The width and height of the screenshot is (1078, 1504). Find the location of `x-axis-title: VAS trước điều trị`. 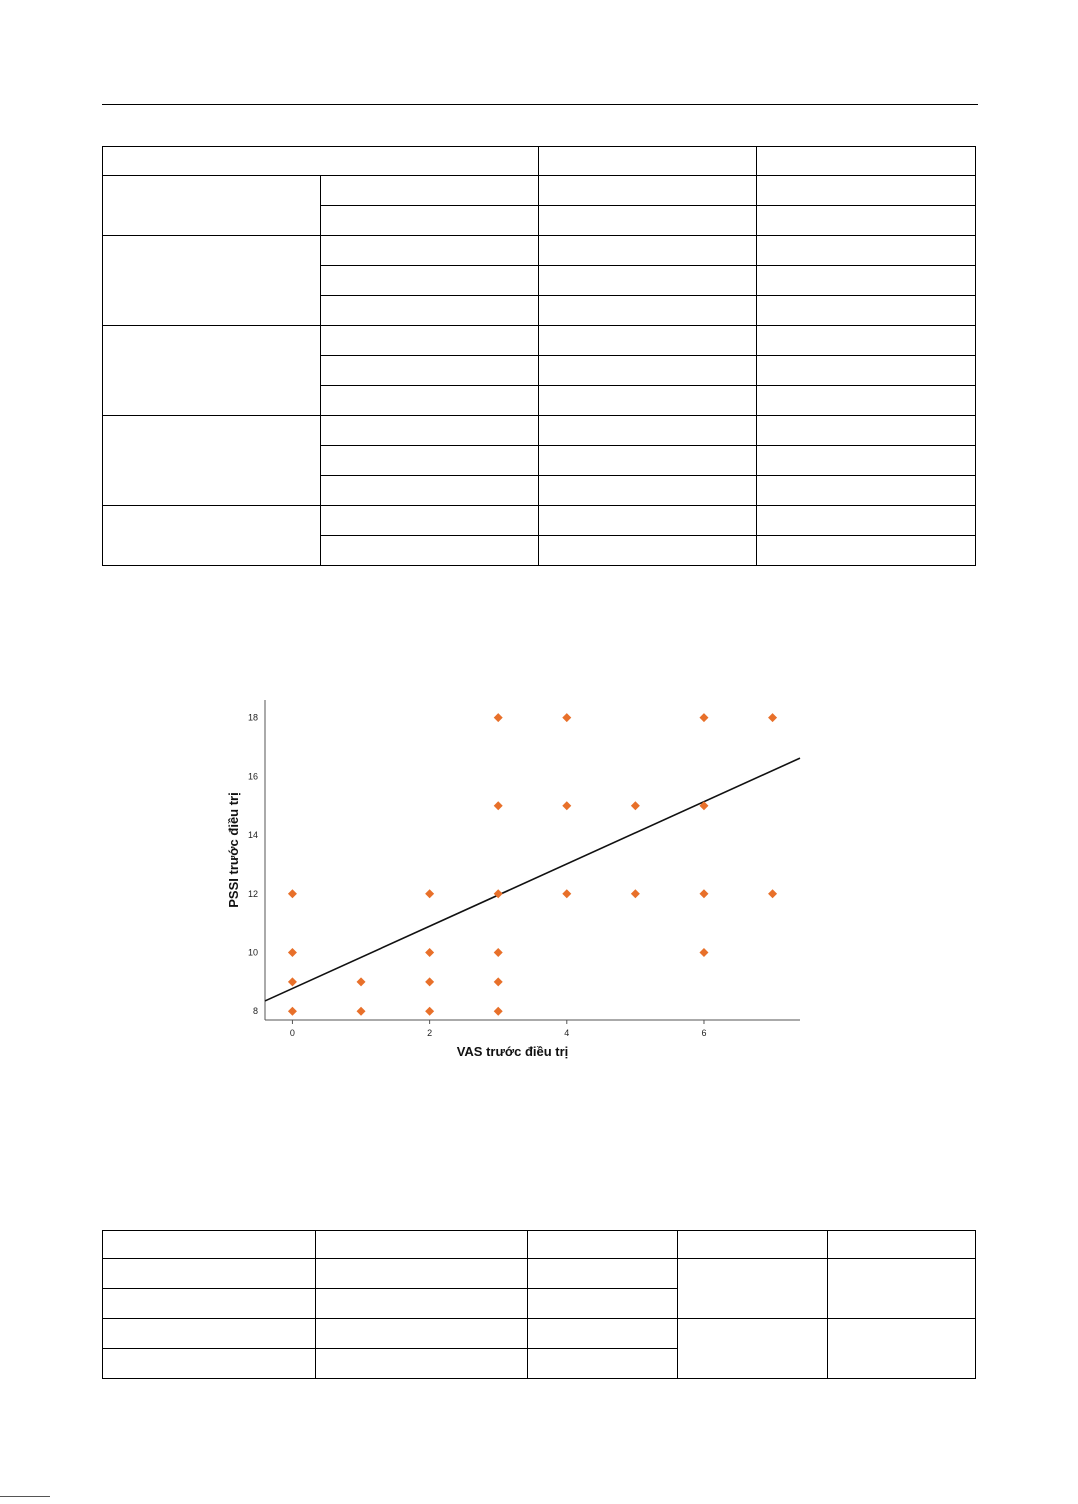

x-axis-title: VAS trước điều trị is located at coordinates (513, 1051).